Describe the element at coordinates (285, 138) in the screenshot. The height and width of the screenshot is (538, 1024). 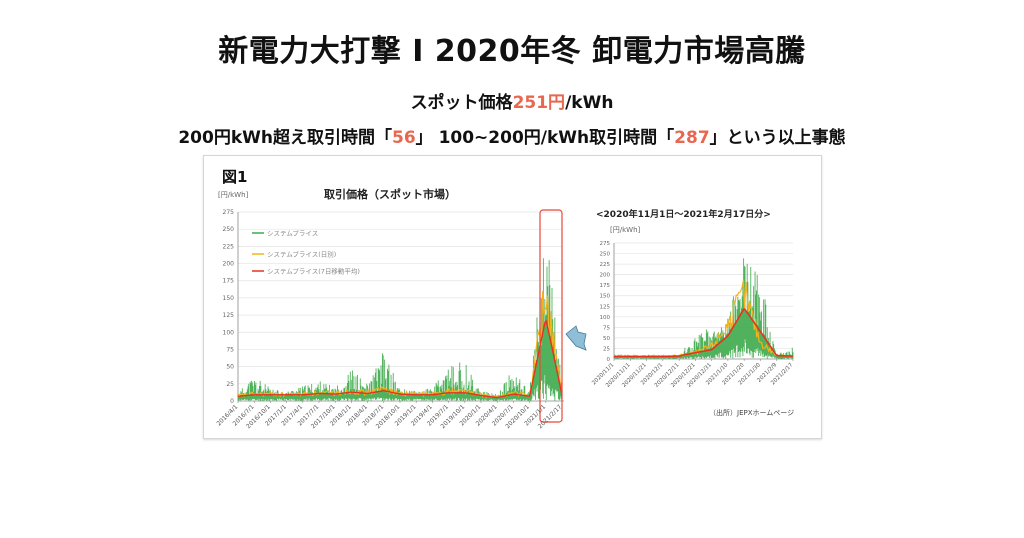
I see `trading-hours-text-1: 200円kWh超え取引時間「` at that location.